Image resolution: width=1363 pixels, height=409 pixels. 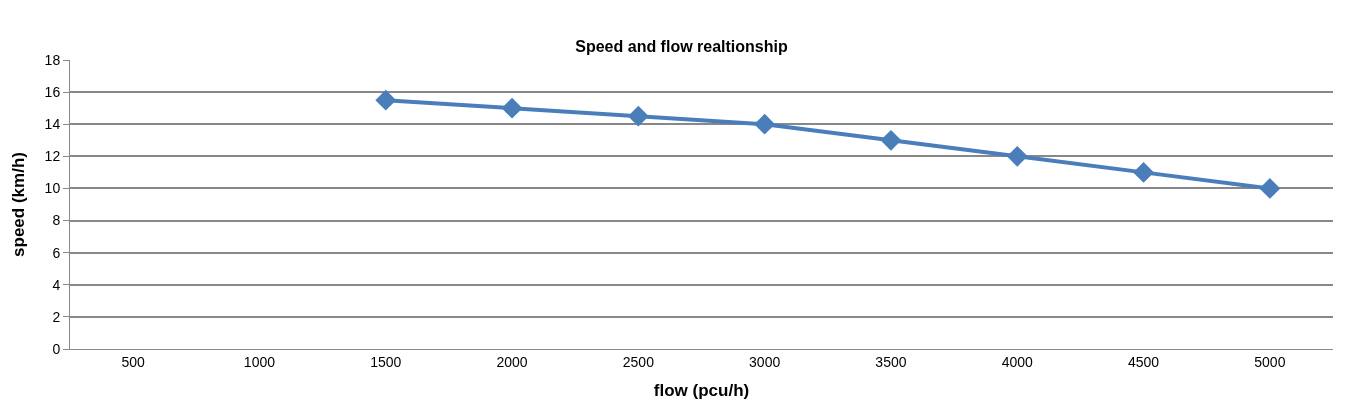 What do you see at coordinates (891, 361) in the screenshot?
I see `x-tick-label: 3500` at bounding box center [891, 361].